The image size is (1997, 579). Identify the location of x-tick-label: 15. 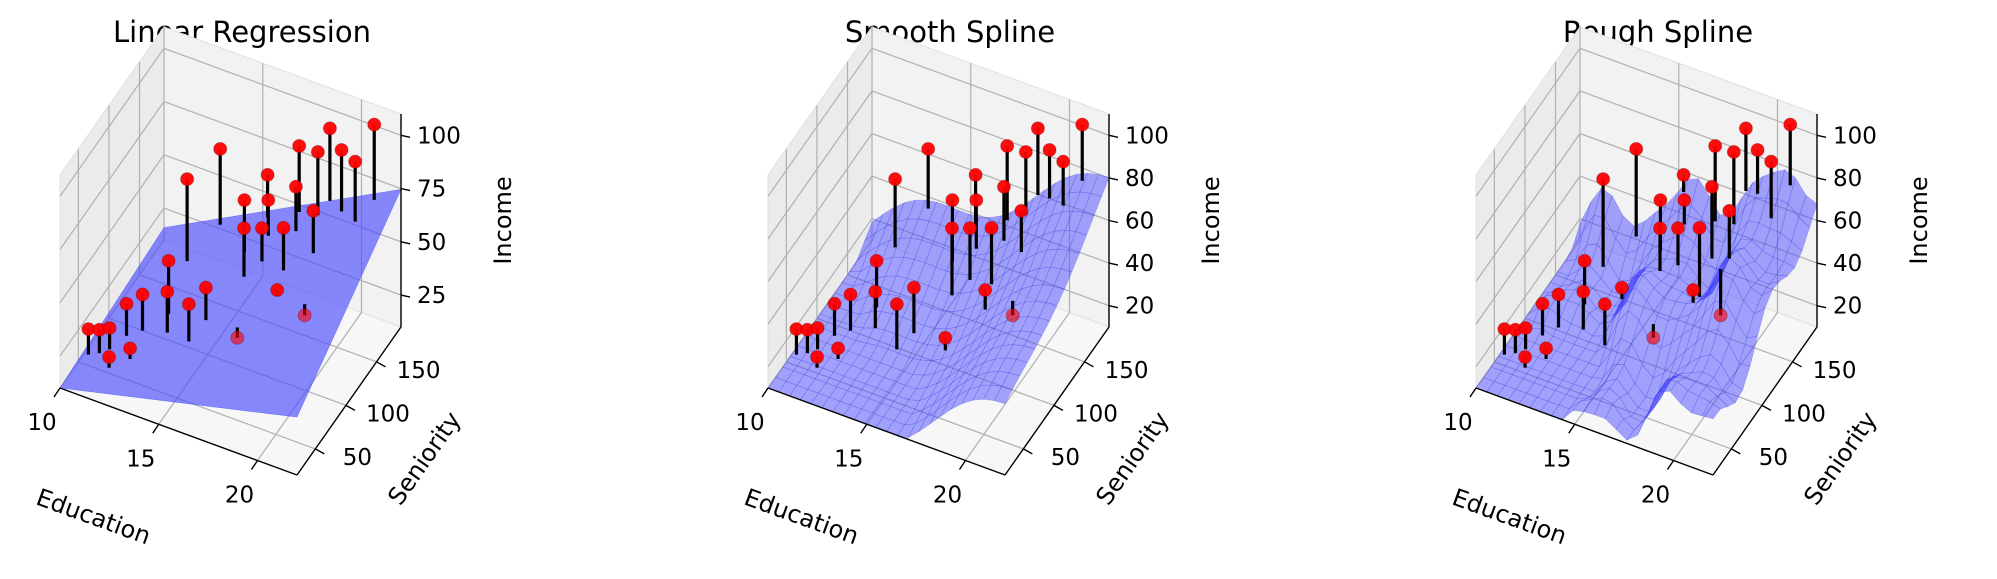
(1556, 459).